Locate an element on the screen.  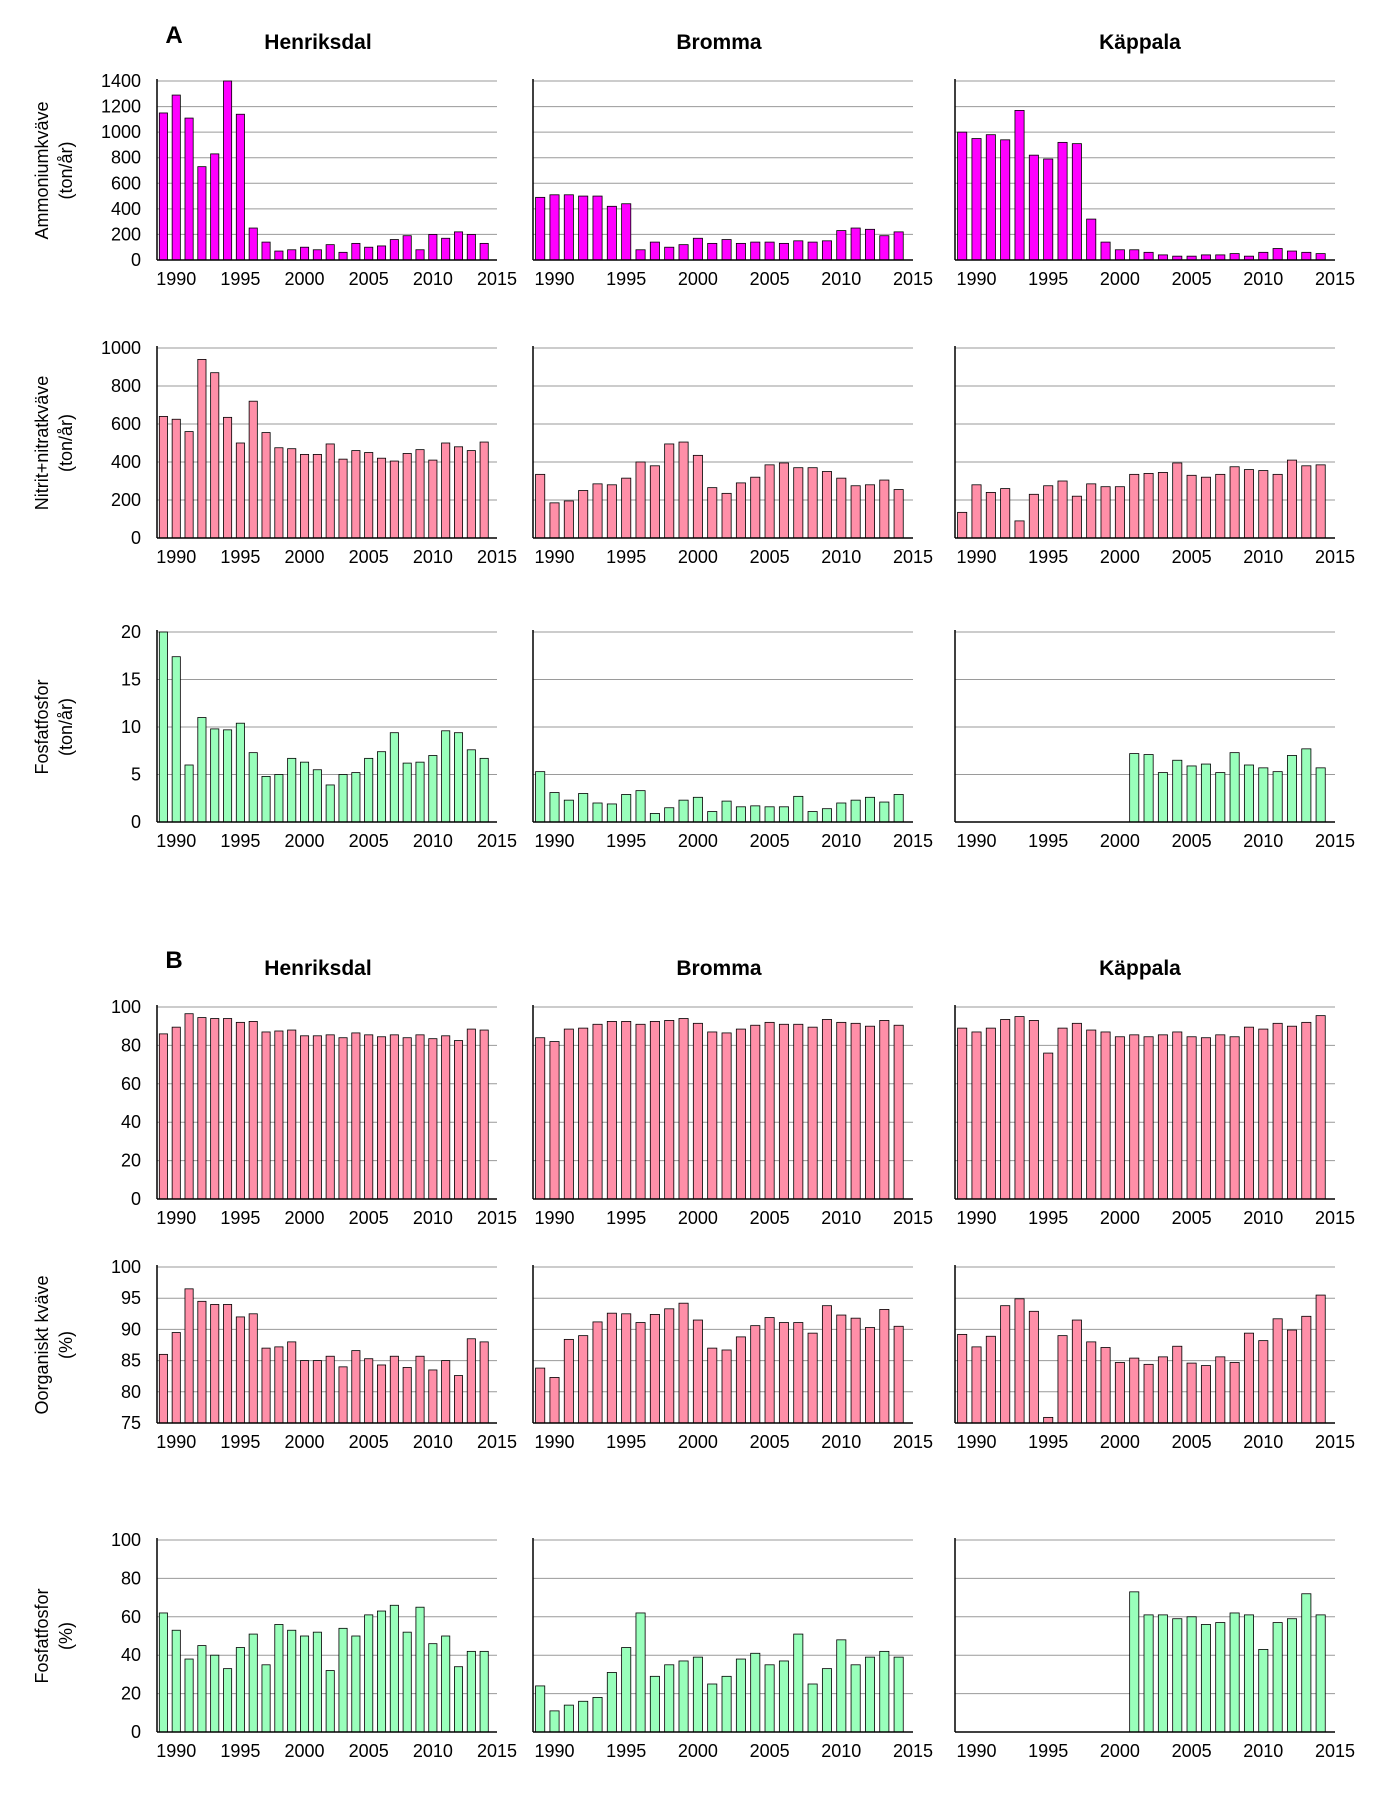
y-tick-label: 200 is located at coordinates (126, 234).